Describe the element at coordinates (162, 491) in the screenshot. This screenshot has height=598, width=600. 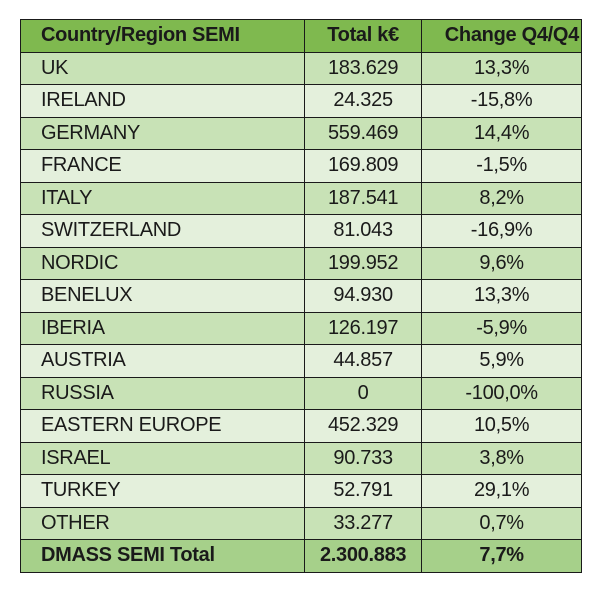
I see `country-cell: TURKEY` at that location.